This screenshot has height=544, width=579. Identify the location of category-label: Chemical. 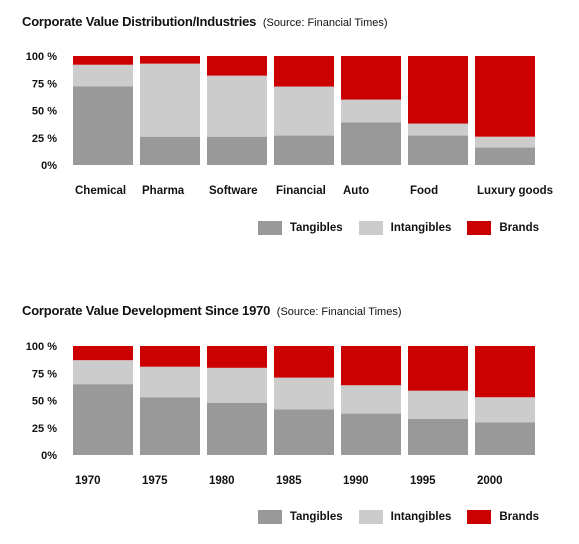
(100, 191).